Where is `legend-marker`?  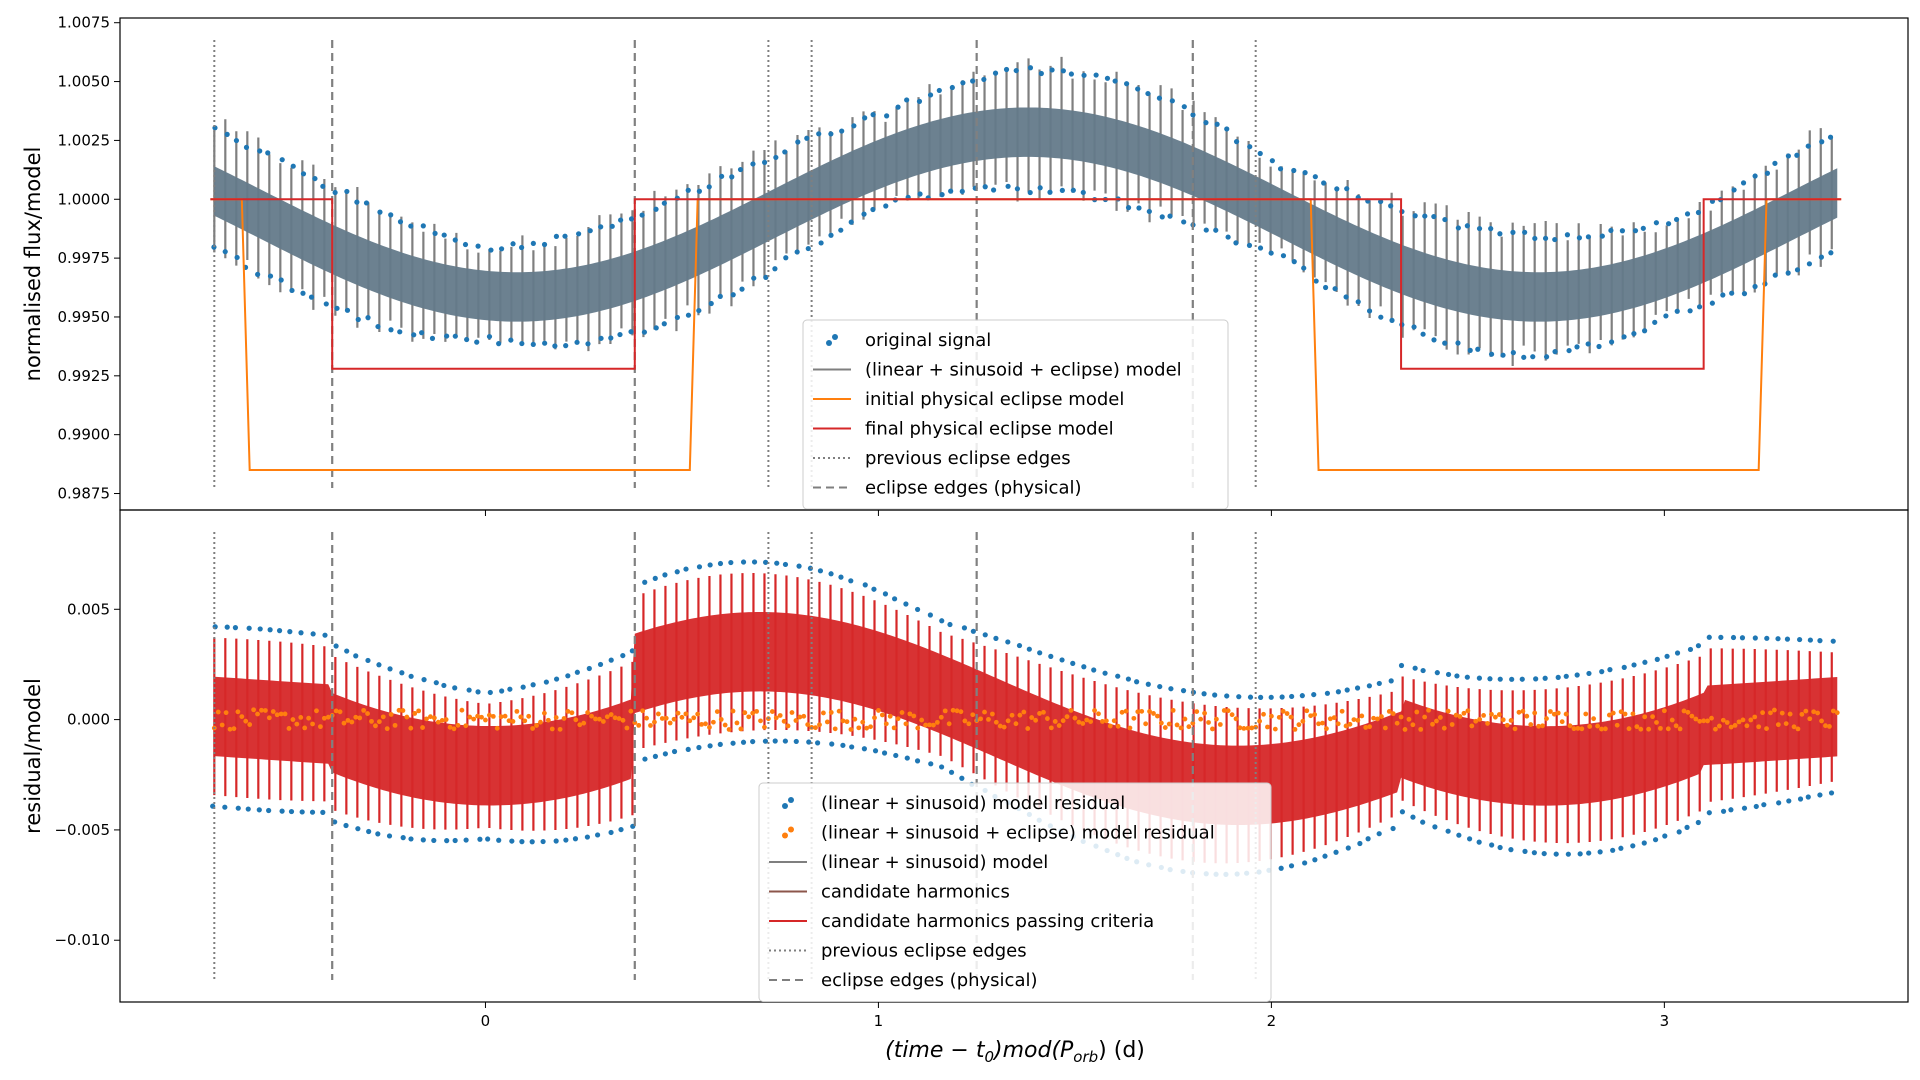
legend-marker is located at coordinates (791, 829).